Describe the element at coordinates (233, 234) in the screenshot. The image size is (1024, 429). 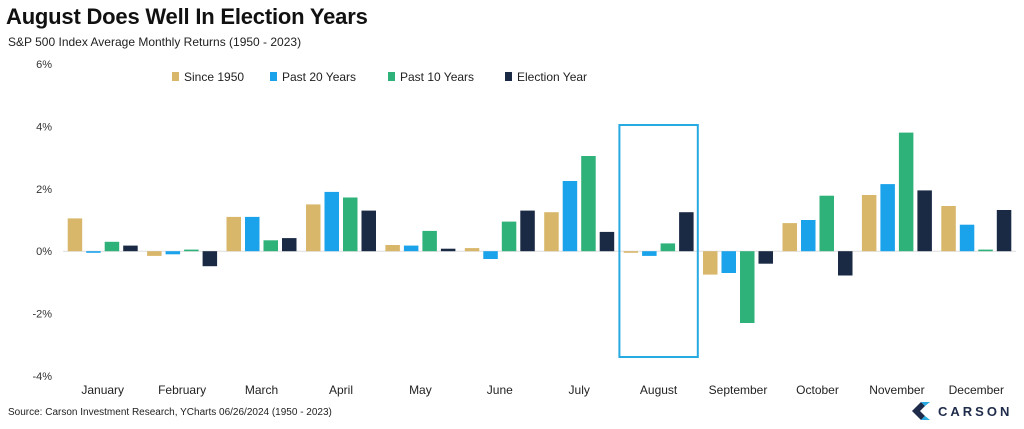
I see `bar-since-1950-march` at that location.